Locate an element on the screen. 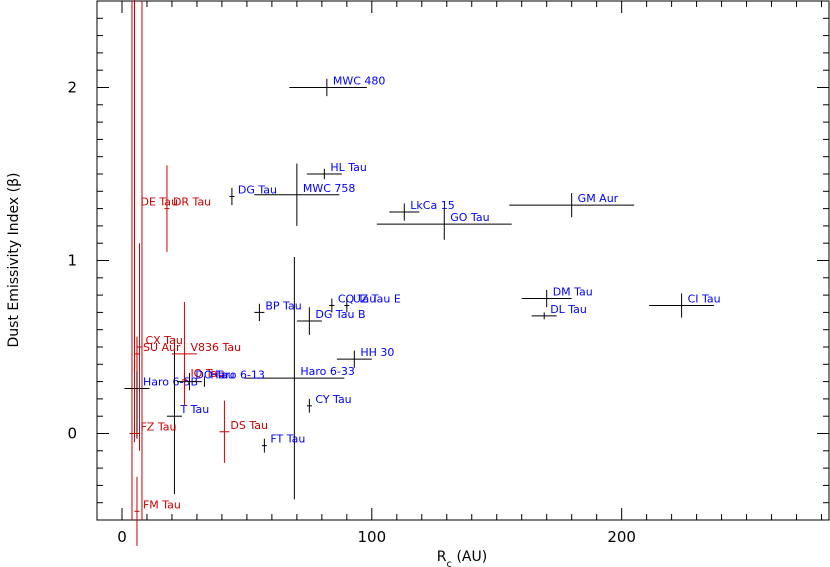 The width and height of the screenshot is (830, 567). data-point-v836-tau: V836 Tau is located at coordinates (206, 354).